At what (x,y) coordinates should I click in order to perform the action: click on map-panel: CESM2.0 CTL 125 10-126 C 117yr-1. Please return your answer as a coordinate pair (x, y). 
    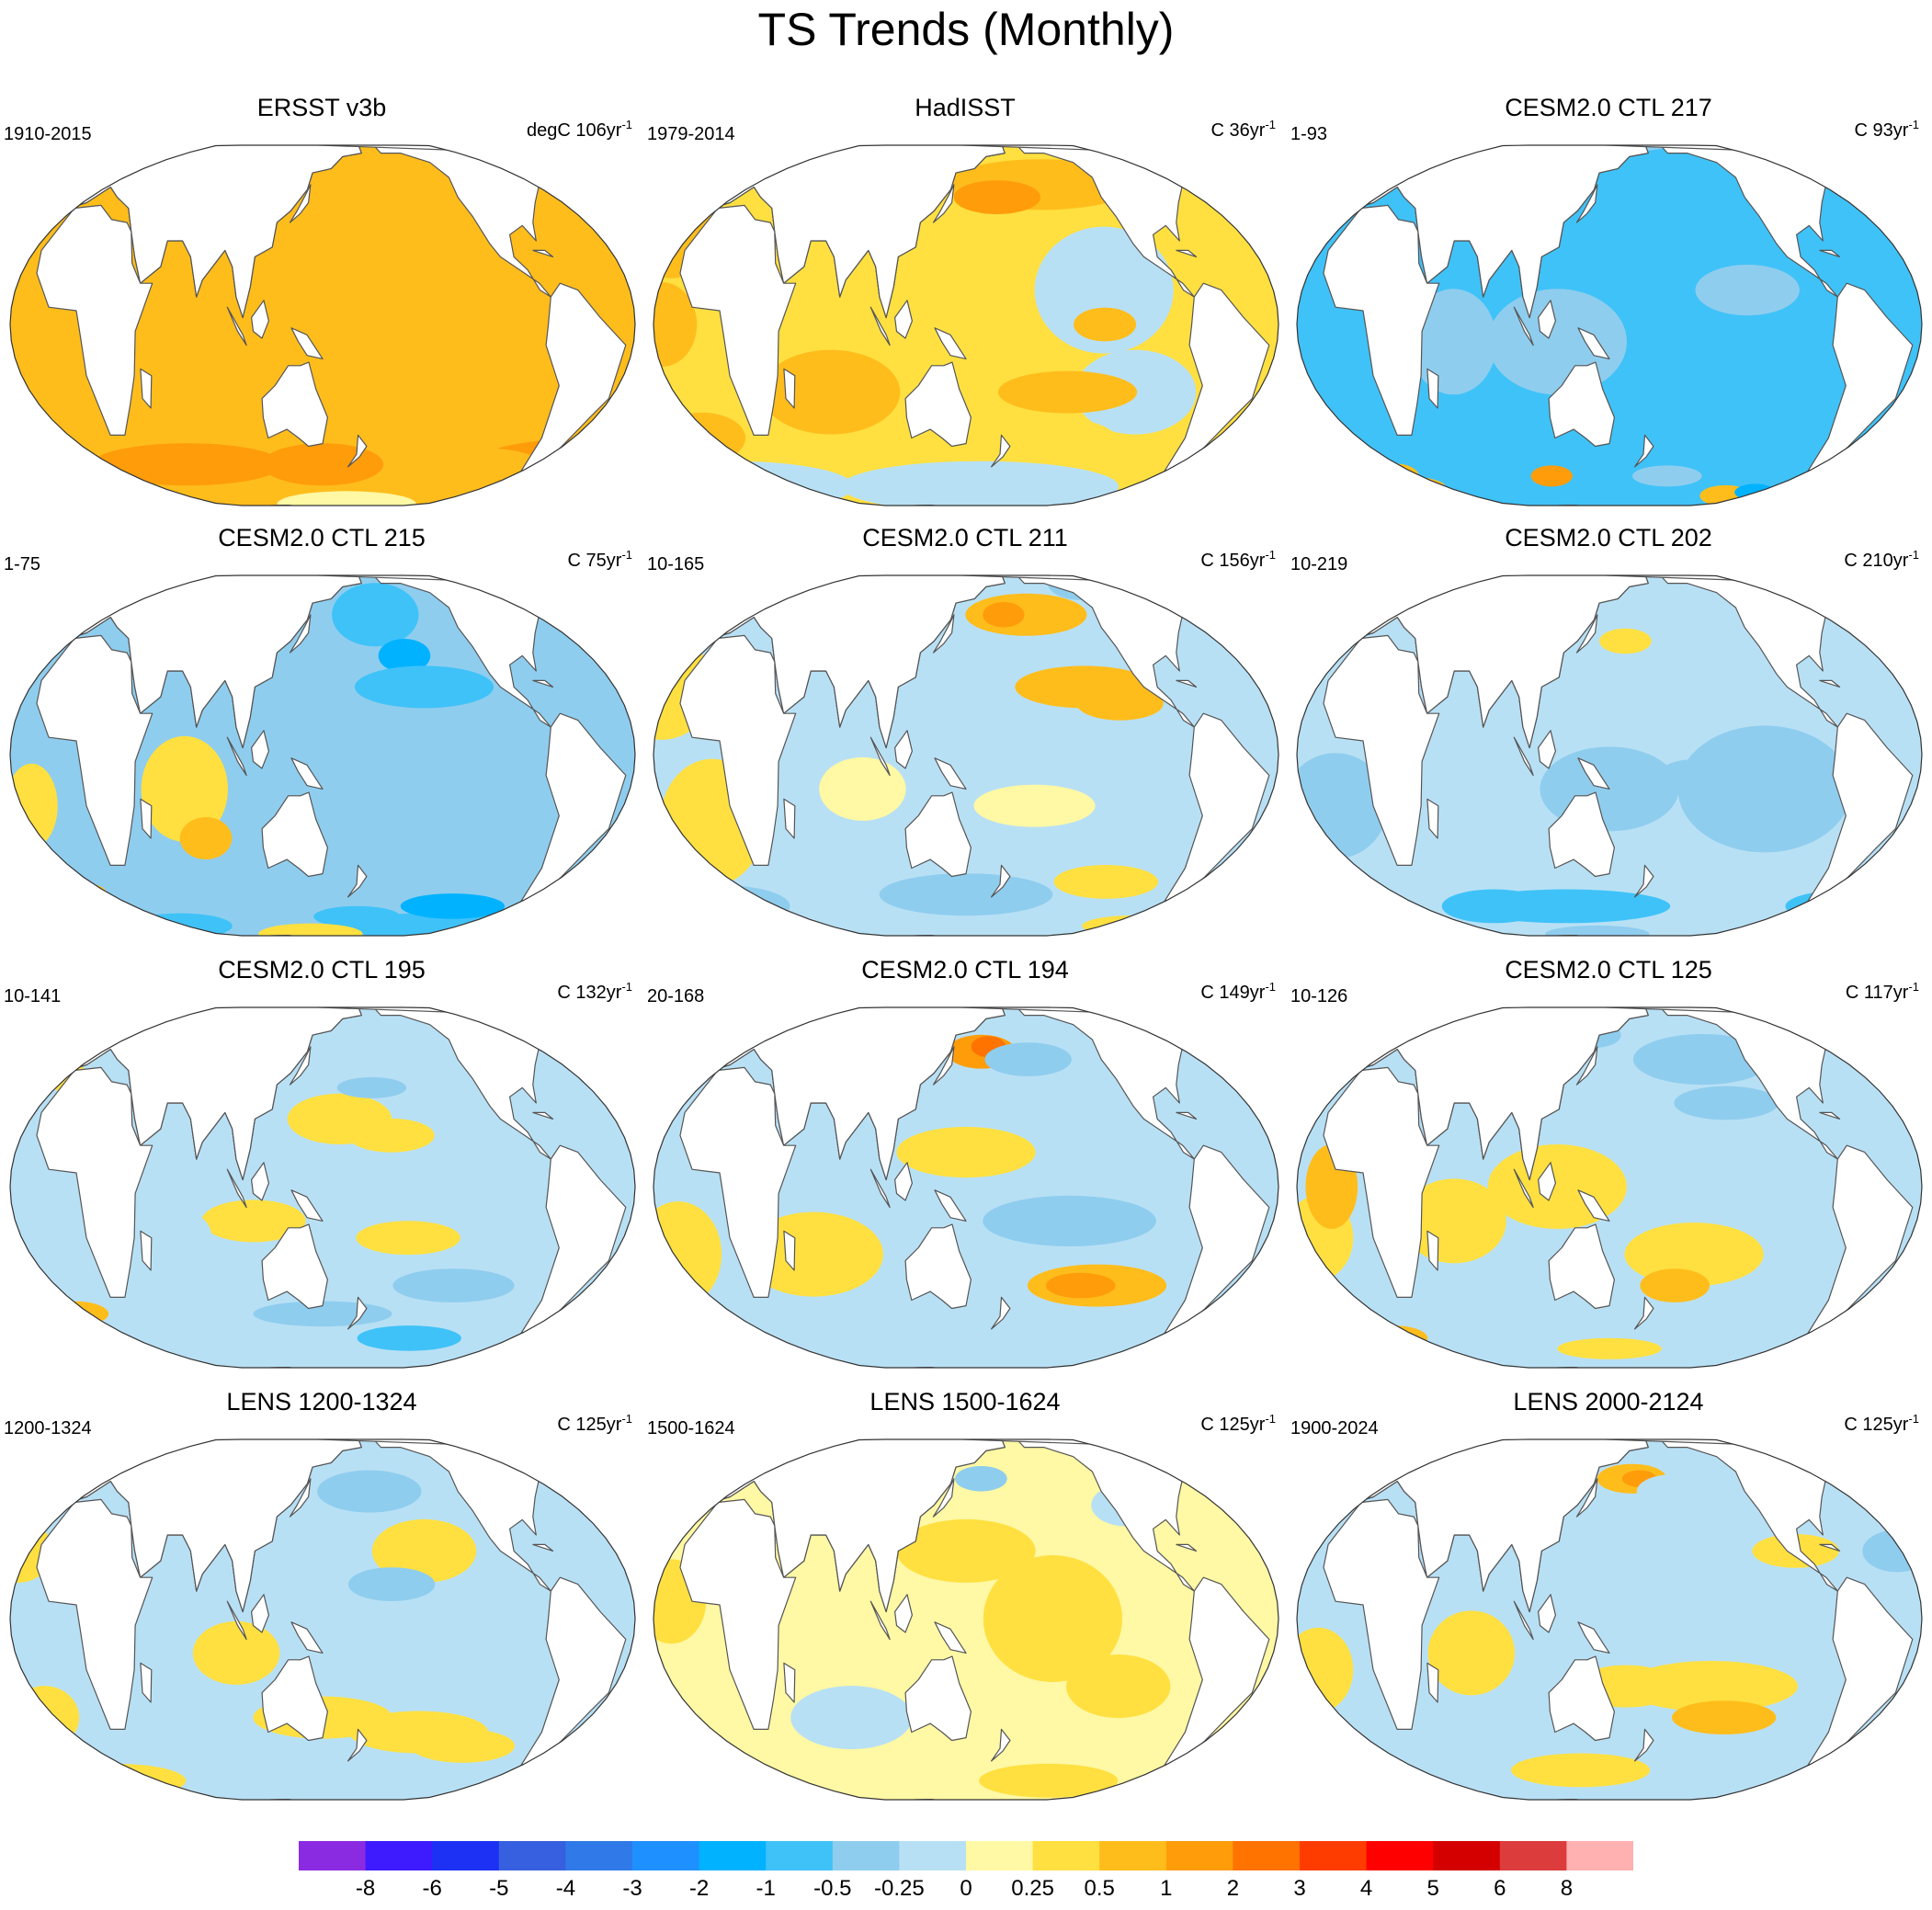
    Looking at the image, I should click on (1609, 1167).